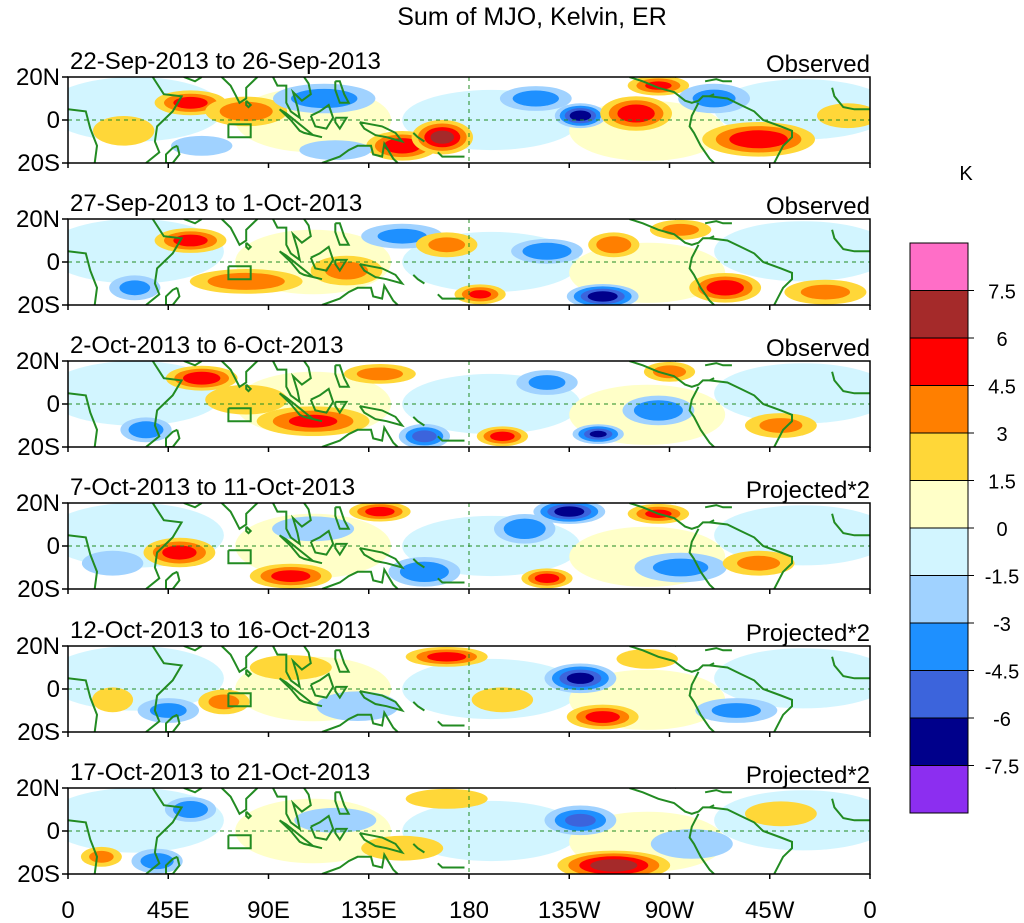 The height and width of the screenshot is (923, 1024). What do you see at coordinates (469, 119) in the screenshot?
I see `anomaly-field` at bounding box center [469, 119].